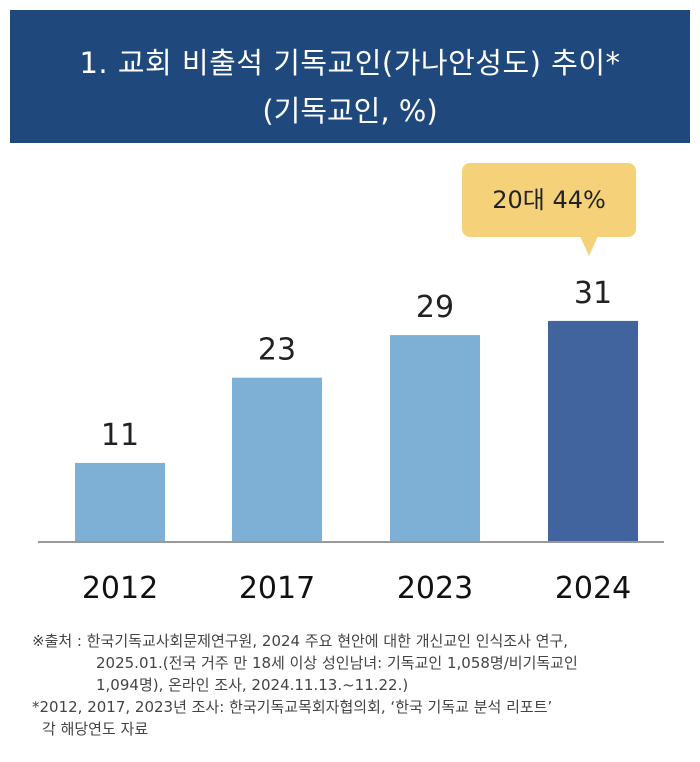 The image size is (700, 762). What do you see at coordinates (593, 430) in the screenshot?
I see `bar-2024` at bounding box center [593, 430].